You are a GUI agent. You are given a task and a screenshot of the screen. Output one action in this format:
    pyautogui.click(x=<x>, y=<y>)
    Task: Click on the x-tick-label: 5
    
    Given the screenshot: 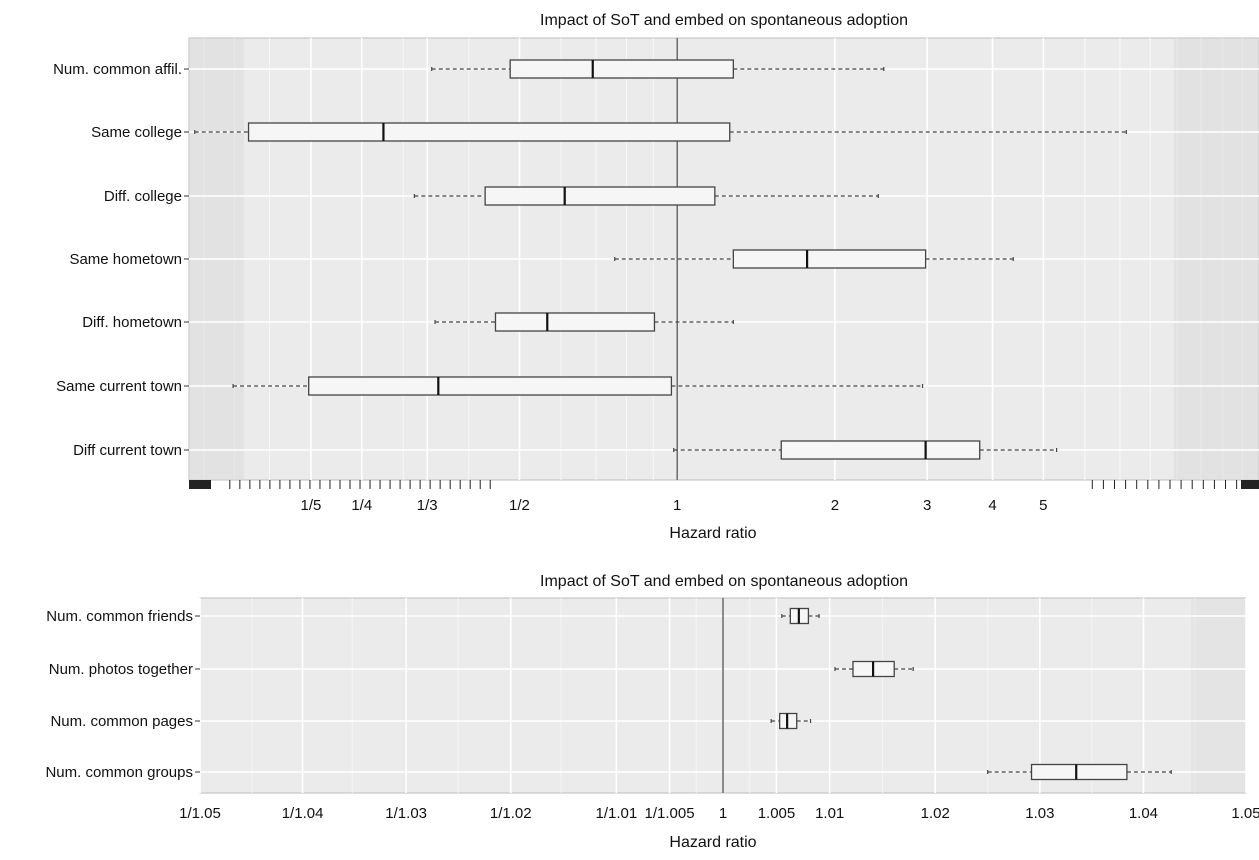 What is the action you would take?
    pyautogui.click(x=1043, y=505)
    